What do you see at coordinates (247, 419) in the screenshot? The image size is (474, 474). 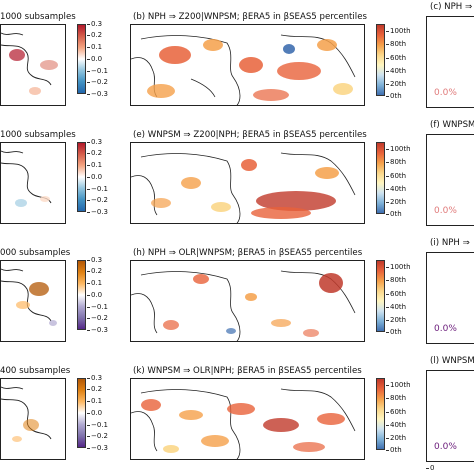 I see `panel-k-map` at bounding box center [247, 419].